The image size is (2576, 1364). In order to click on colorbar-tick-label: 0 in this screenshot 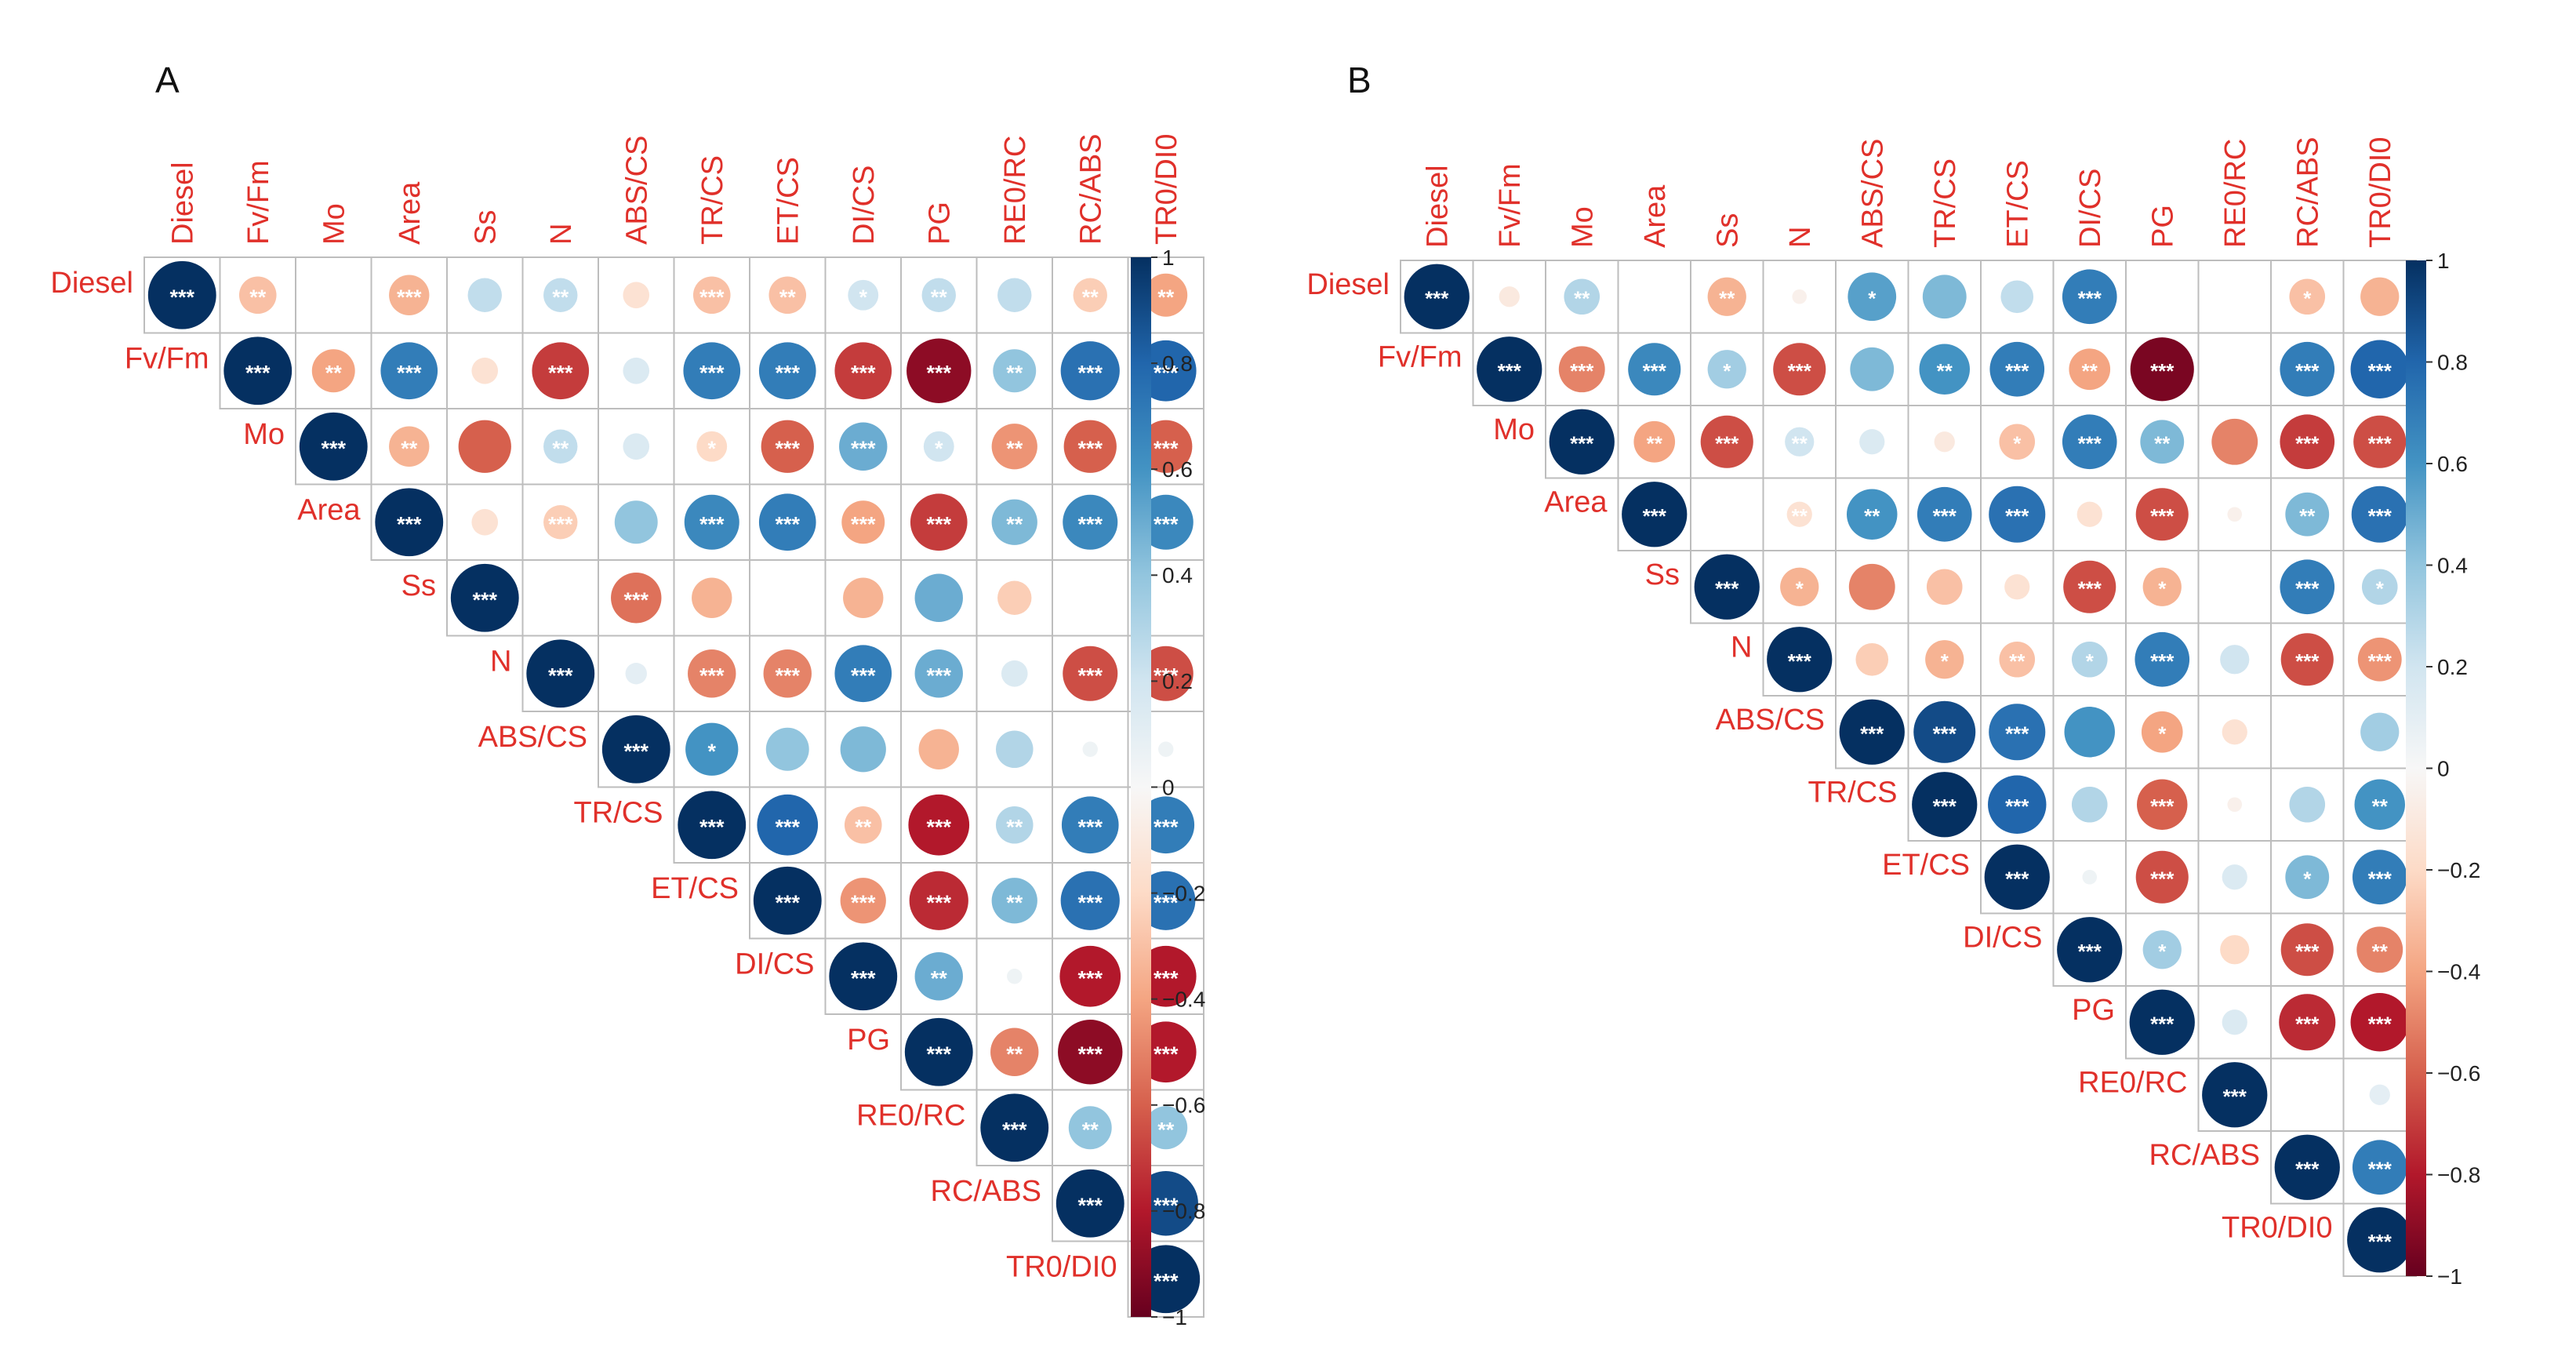, I will do `click(2443, 768)`.